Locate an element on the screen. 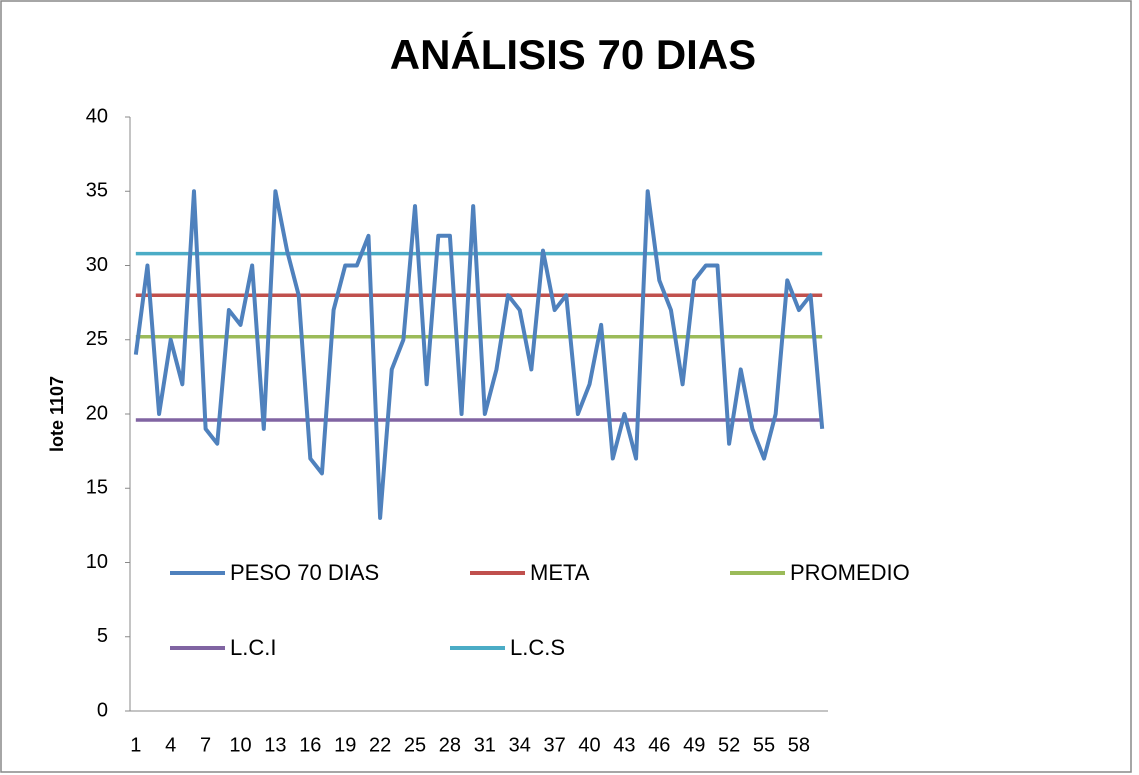 This screenshot has width=1139, height=775. x-tick-label: 19 is located at coordinates (345, 745).